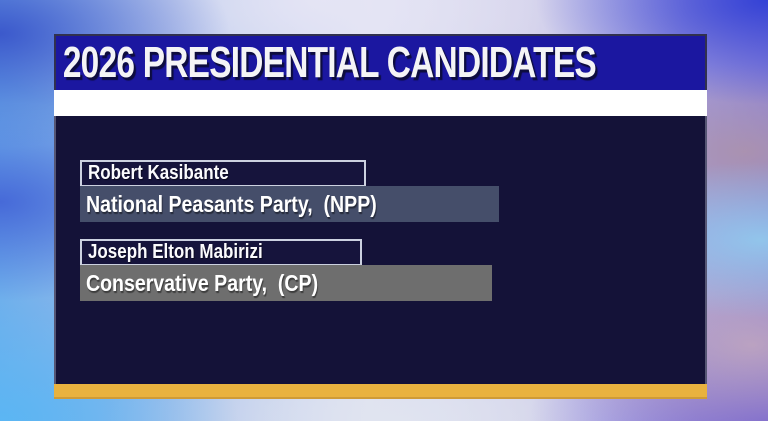 Image resolution: width=768 pixels, height=421 pixels. What do you see at coordinates (329, 62) in the screenshot?
I see `page-title: 2026 PRESIDENTIAL CANDIDATES` at bounding box center [329, 62].